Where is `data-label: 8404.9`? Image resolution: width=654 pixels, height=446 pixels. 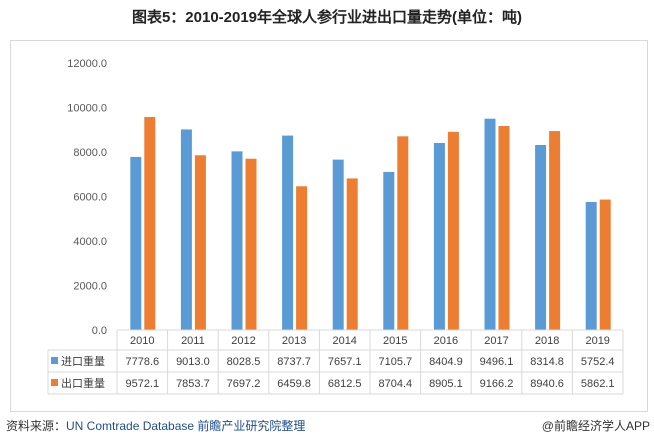 data-label: 8404.9 is located at coordinates (446, 362).